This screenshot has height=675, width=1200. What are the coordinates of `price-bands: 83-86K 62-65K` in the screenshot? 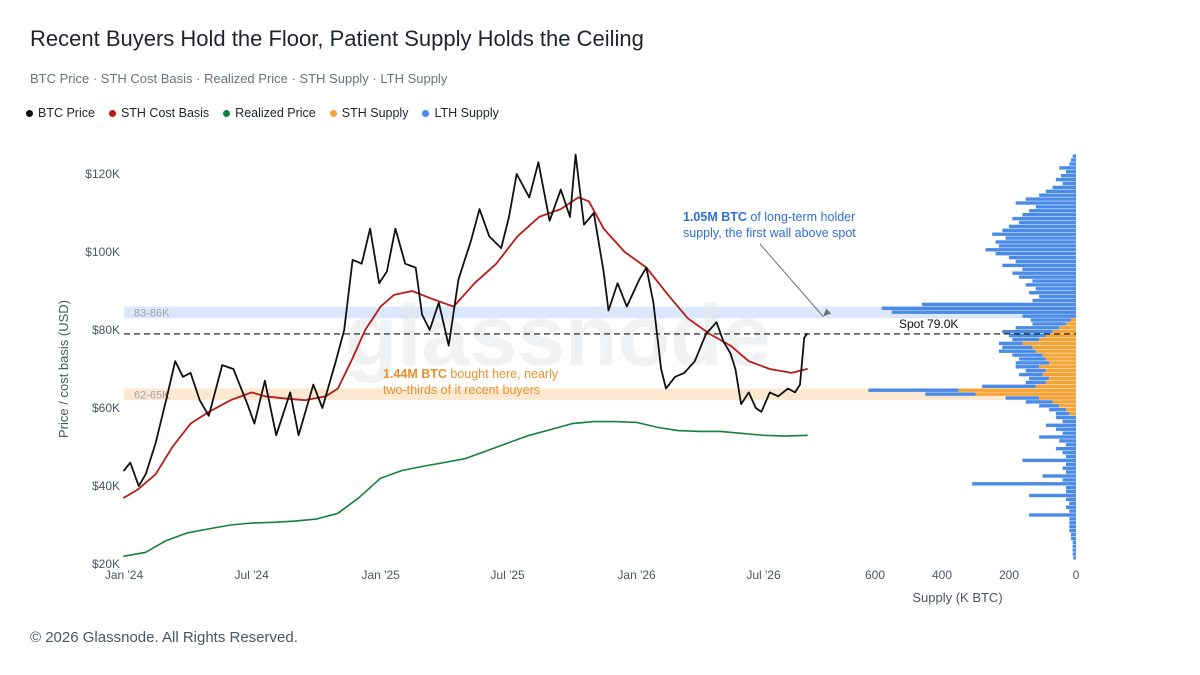 It's located at (600, 353).